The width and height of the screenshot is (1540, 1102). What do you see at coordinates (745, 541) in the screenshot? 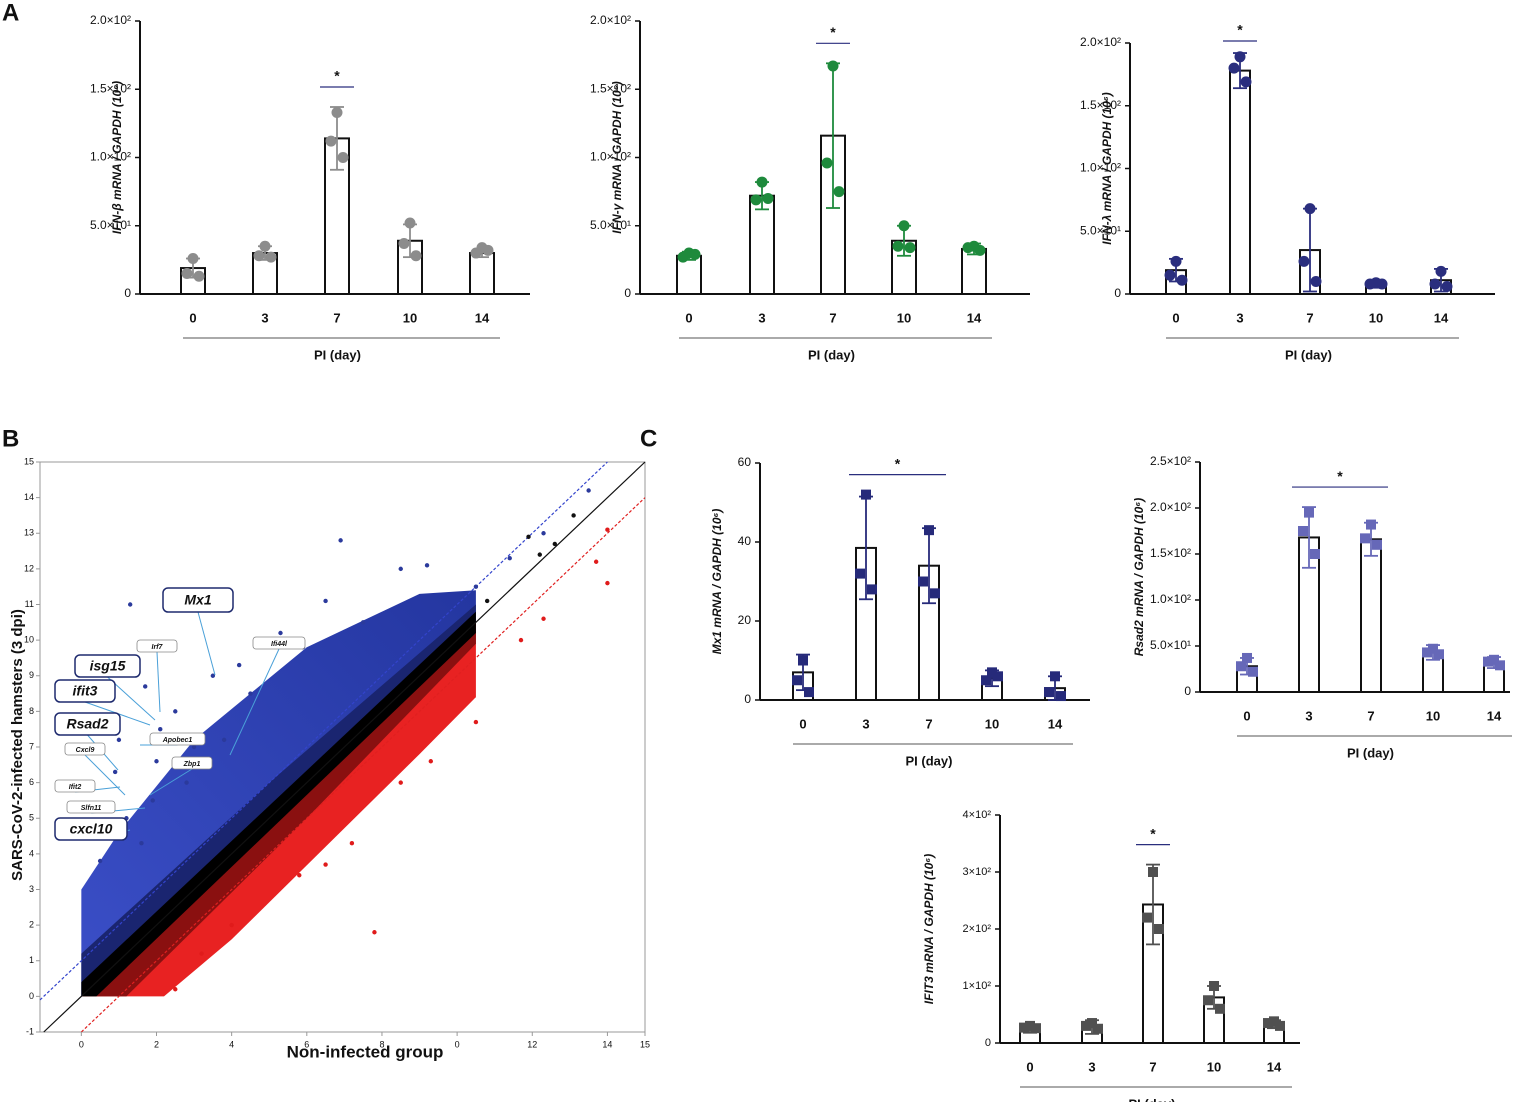
I see `y-tick-label: 40` at bounding box center [745, 541].